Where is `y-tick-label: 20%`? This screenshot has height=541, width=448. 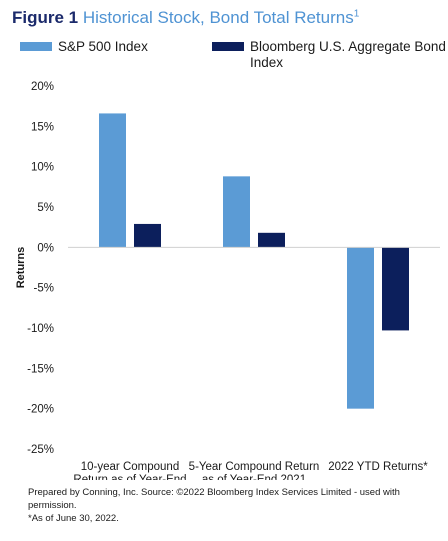
y-tick-label: 20% is located at coordinates (42, 87).